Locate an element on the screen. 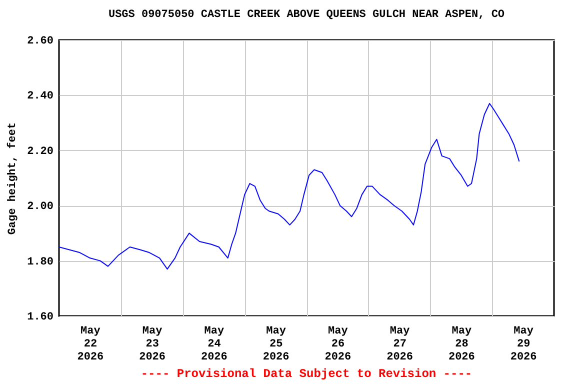  y-tick-label: 2.40 is located at coordinates (40, 96).